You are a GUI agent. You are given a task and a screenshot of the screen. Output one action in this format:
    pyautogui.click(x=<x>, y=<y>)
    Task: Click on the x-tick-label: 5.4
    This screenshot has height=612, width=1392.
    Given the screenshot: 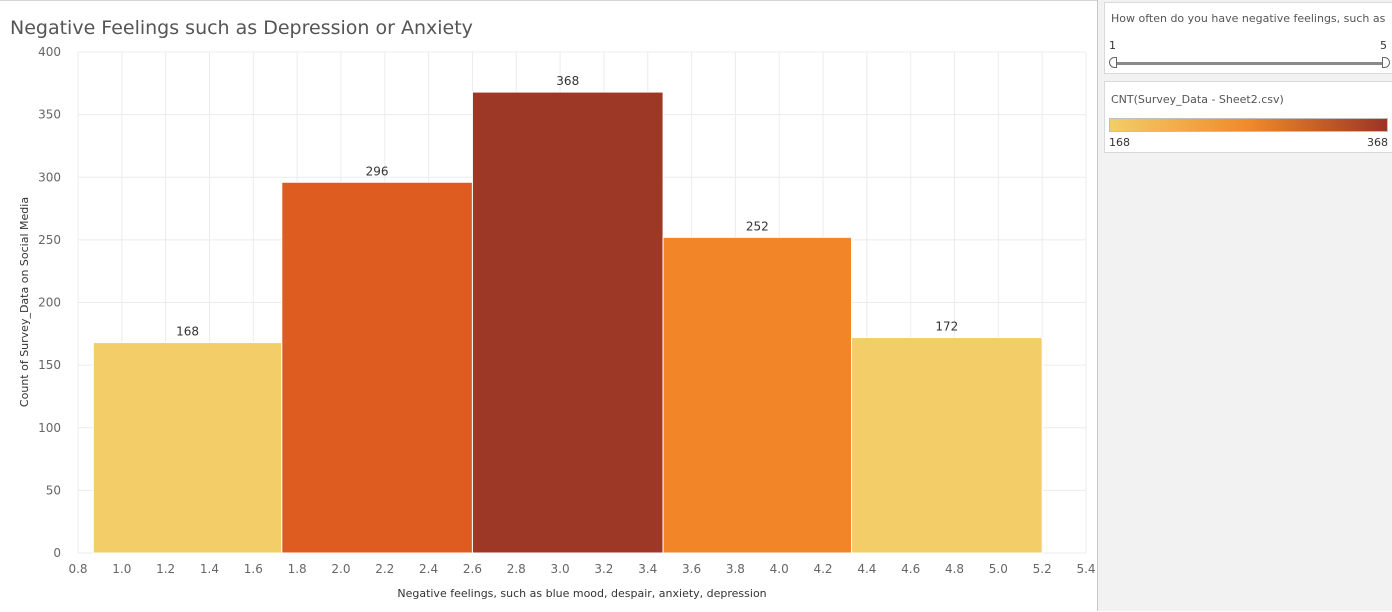 What is the action you would take?
    pyautogui.click(x=1085, y=569)
    